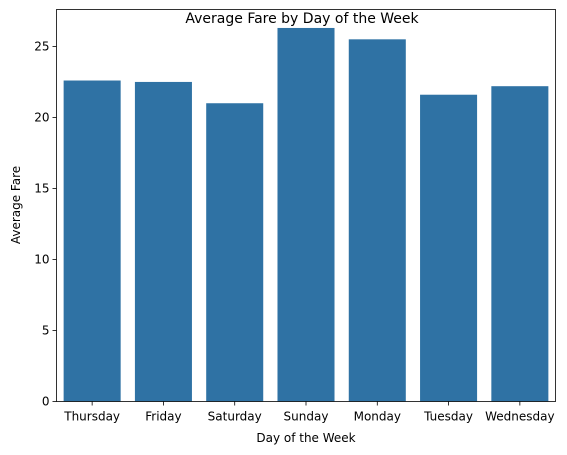 The height and width of the screenshot is (455, 567). I want to click on x-tick-label-wednesday: Wednesday, so click(519, 417).